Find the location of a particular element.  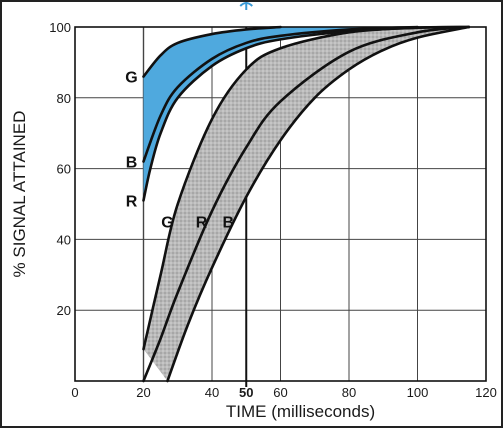

x-tick-label: 120 is located at coordinates (486, 392).